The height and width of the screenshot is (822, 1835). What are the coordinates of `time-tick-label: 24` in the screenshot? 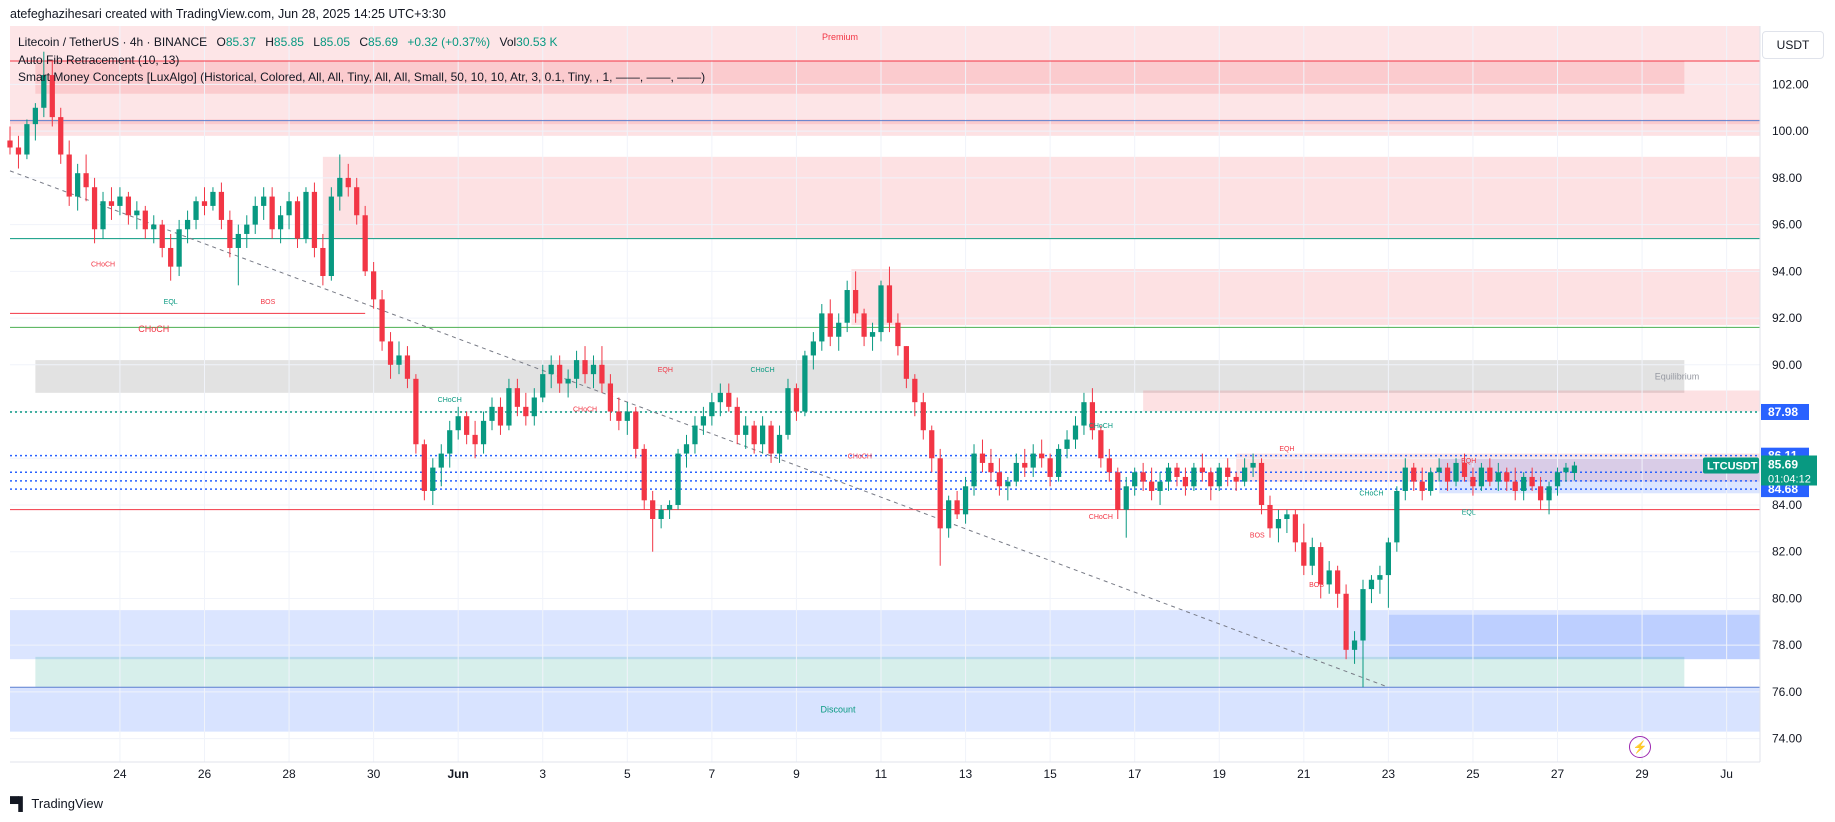 It's located at (120, 774).